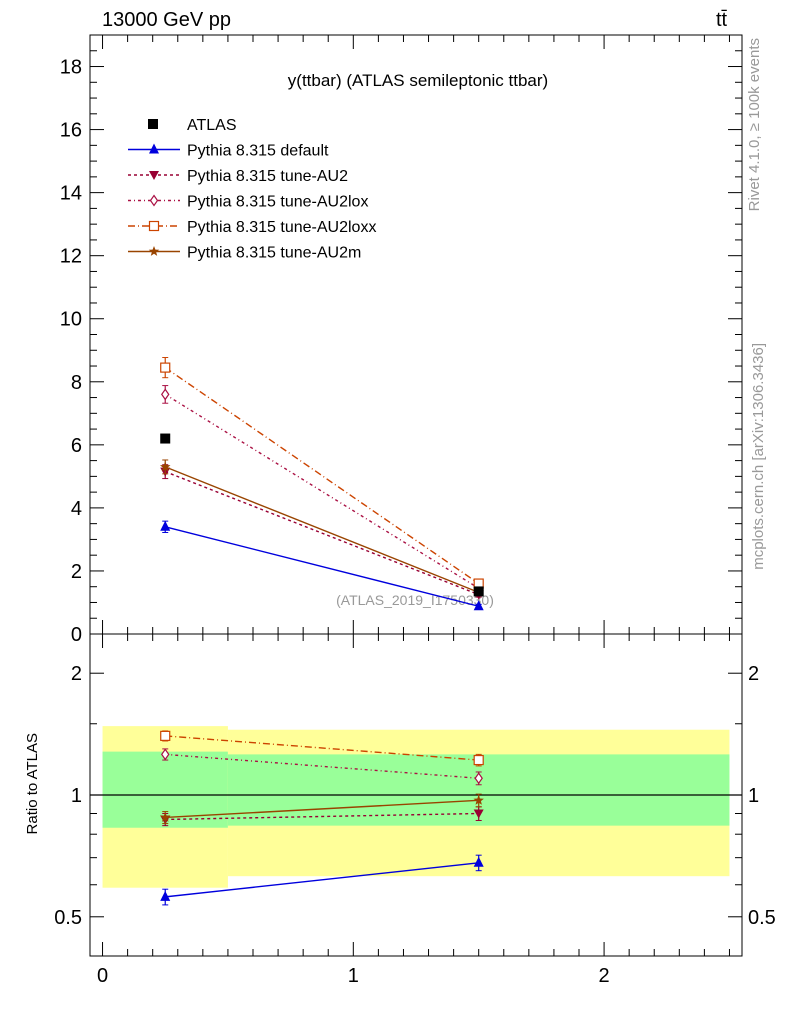  Describe the element at coordinates (32, 783) in the screenshot. I see `ratio-y-axis-label: Ratio to ATLAS` at that location.